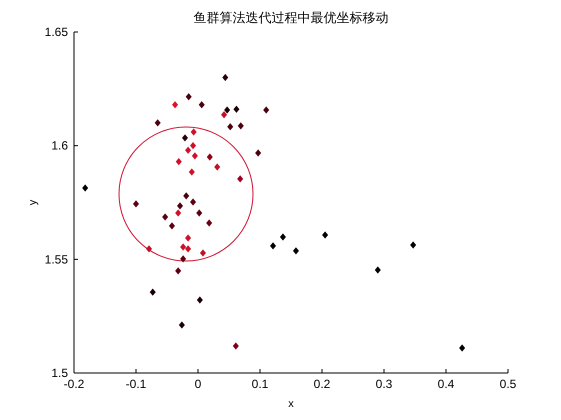 The width and height of the screenshot is (561, 420). Describe the element at coordinates (508, 384) in the screenshot. I see `x-tick-label: 0.5` at that location.